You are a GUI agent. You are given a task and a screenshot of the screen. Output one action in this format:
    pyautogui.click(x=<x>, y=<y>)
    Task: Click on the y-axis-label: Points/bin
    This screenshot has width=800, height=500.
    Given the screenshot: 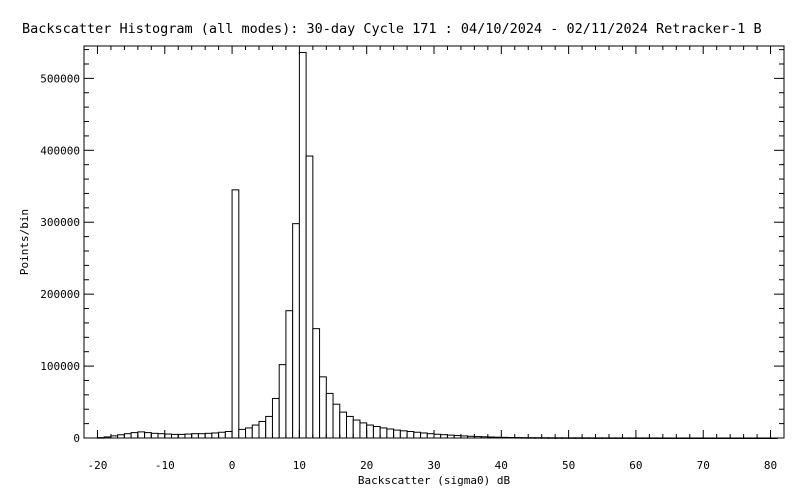 What is the action you would take?
    pyautogui.click(x=24, y=242)
    